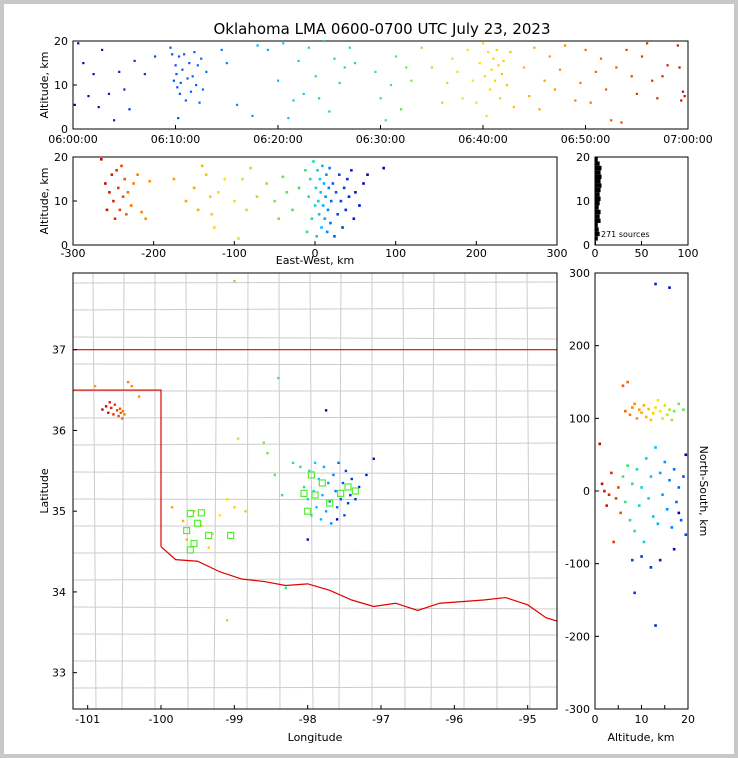  I want to click on longitude-tick-label: -101, so click(87, 719).